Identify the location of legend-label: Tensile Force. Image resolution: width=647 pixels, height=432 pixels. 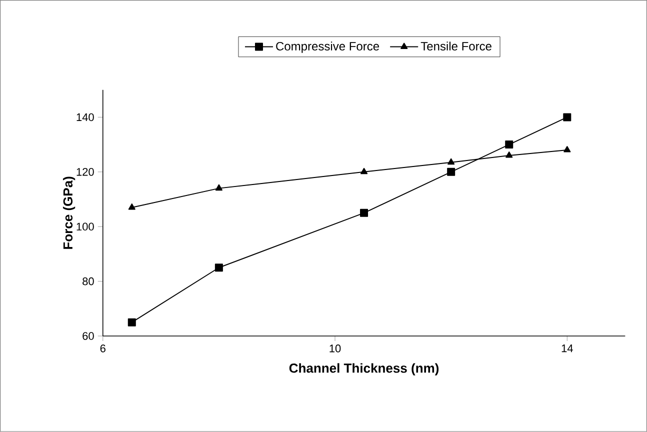
(456, 46).